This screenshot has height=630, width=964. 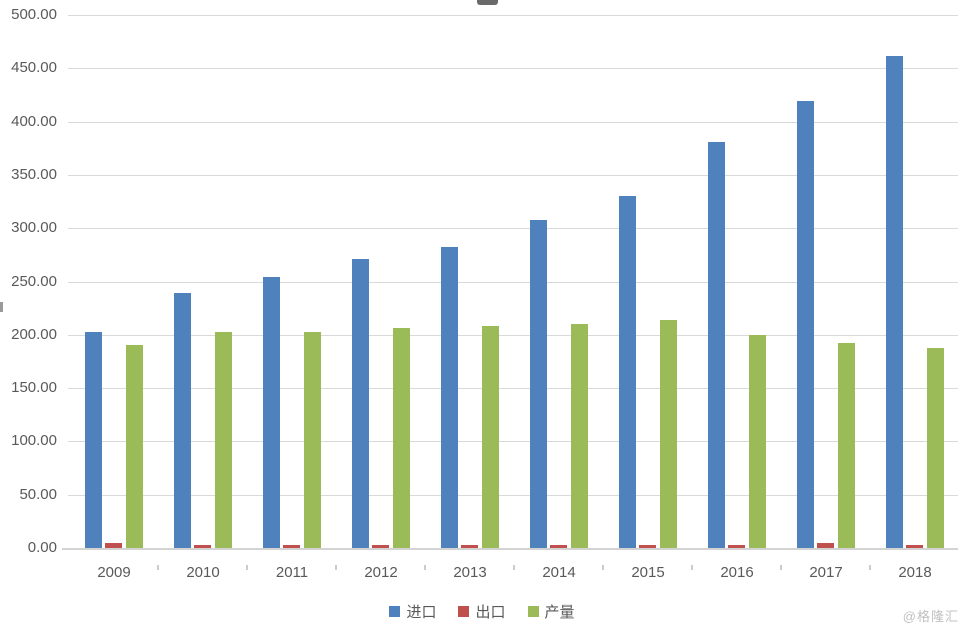 What do you see at coordinates (34, 121) in the screenshot?
I see `y-tick-label-400: 400.00` at bounding box center [34, 121].